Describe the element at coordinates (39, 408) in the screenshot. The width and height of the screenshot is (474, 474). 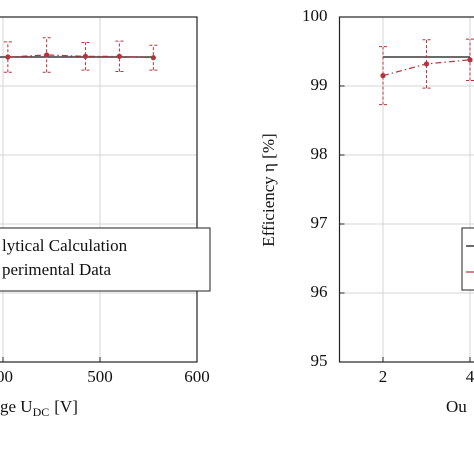
I see `x-axis-label: ge UDC [V]` at that location.